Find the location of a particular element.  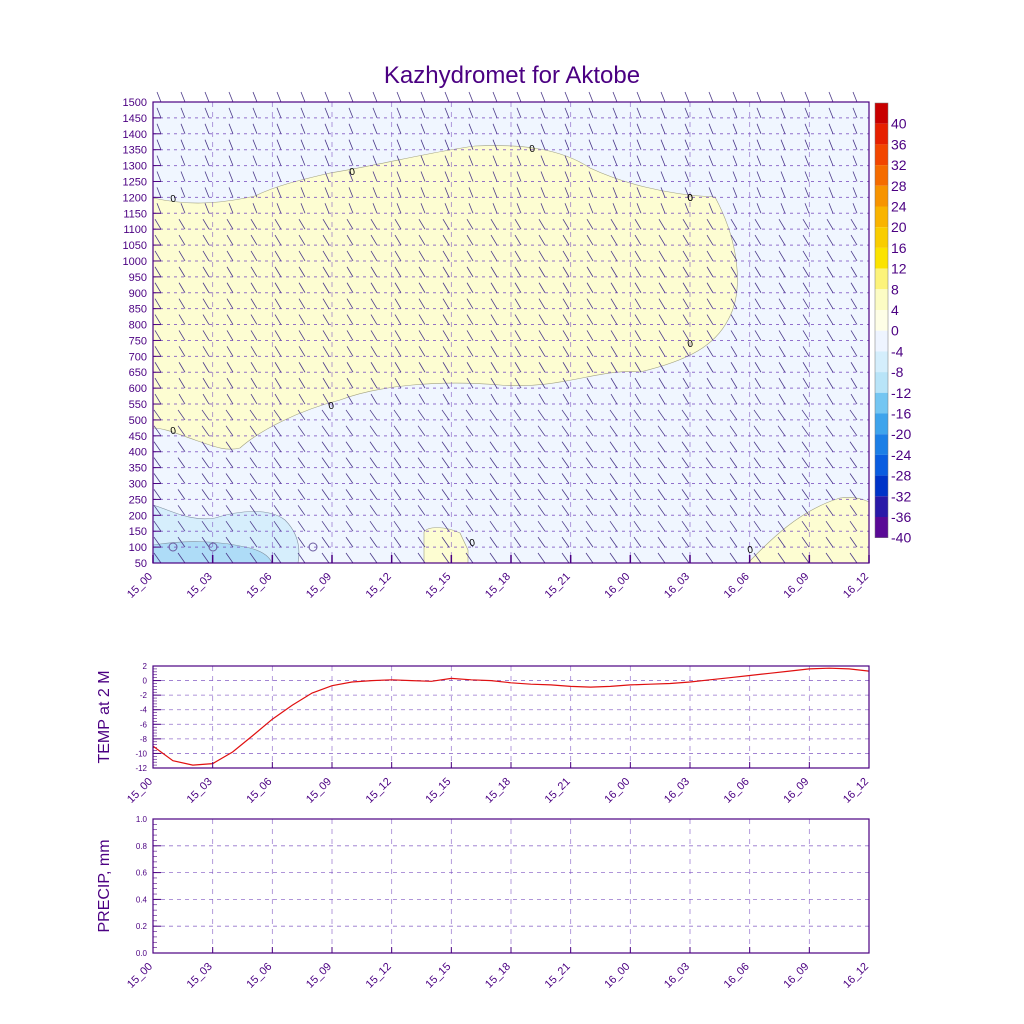

x-tick-label: 15_12 is located at coordinates (379, 586).